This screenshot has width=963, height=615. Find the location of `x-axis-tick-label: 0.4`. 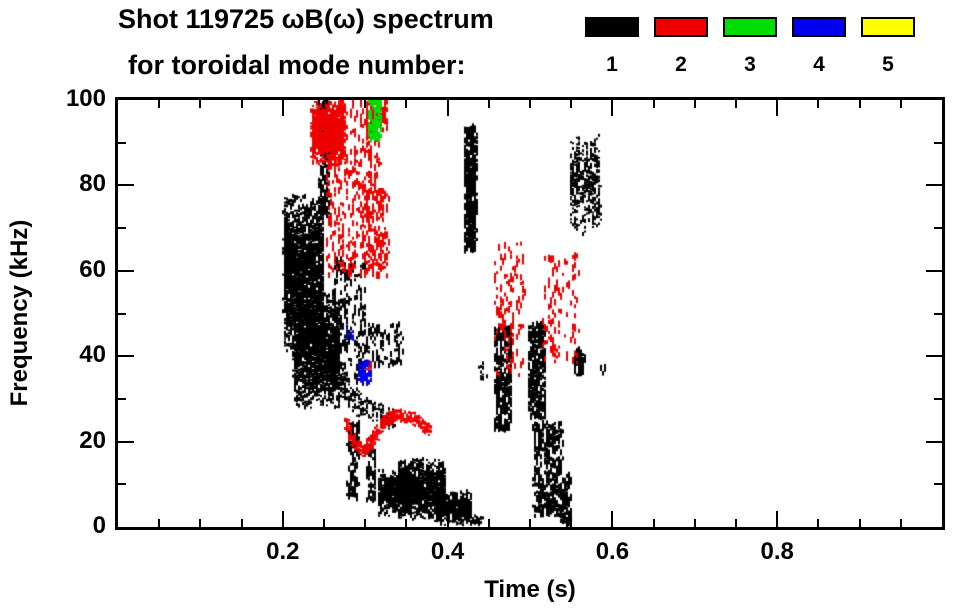

x-axis-tick-label: 0.4 is located at coordinates (447, 551).